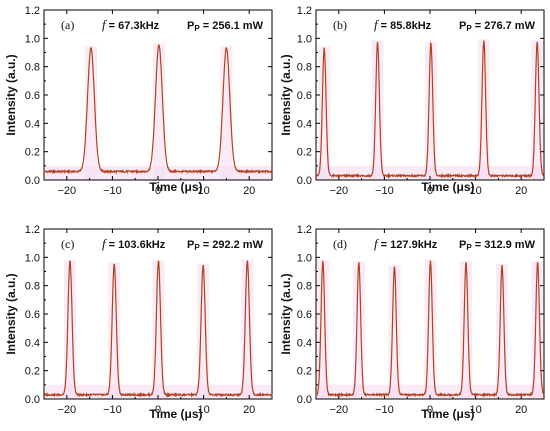 The height and width of the screenshot is (431, 550). Describe the element at coordinates (67, 244) in the screenshot. I see `panel-label: (c)` at that location.